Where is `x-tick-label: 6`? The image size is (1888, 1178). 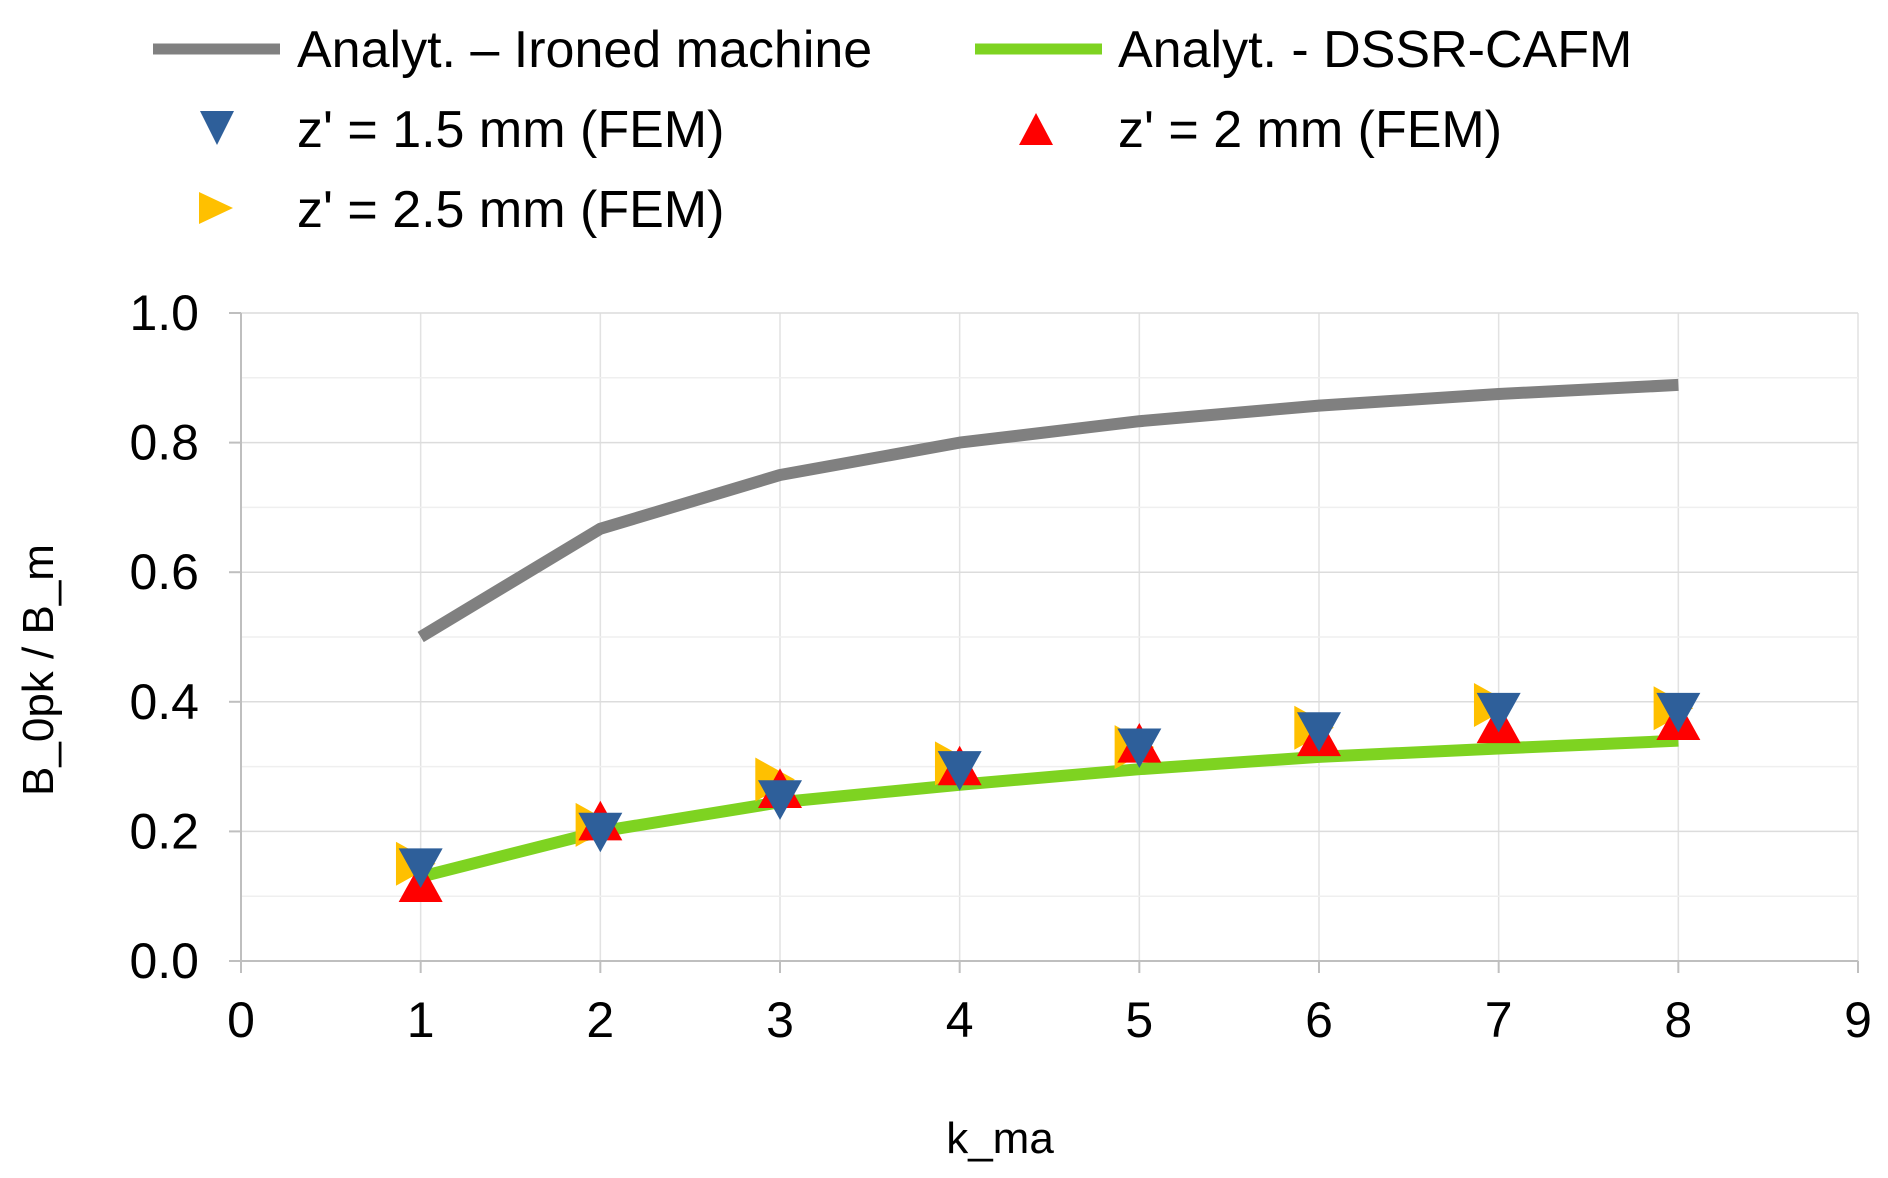 x-tick-label: 6 is located at coordinates (1319, 1020).